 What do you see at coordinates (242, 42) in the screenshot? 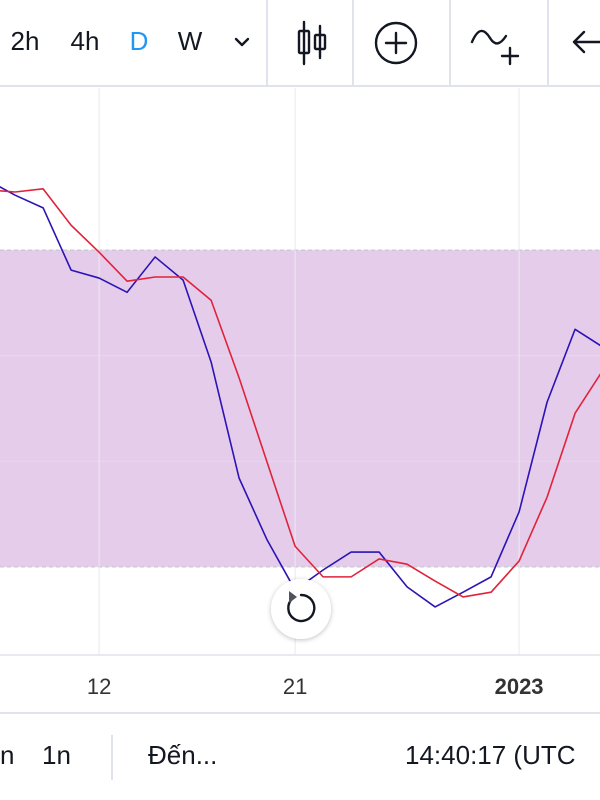
I see `interval-dropdown` at bounding box center [242, 42].